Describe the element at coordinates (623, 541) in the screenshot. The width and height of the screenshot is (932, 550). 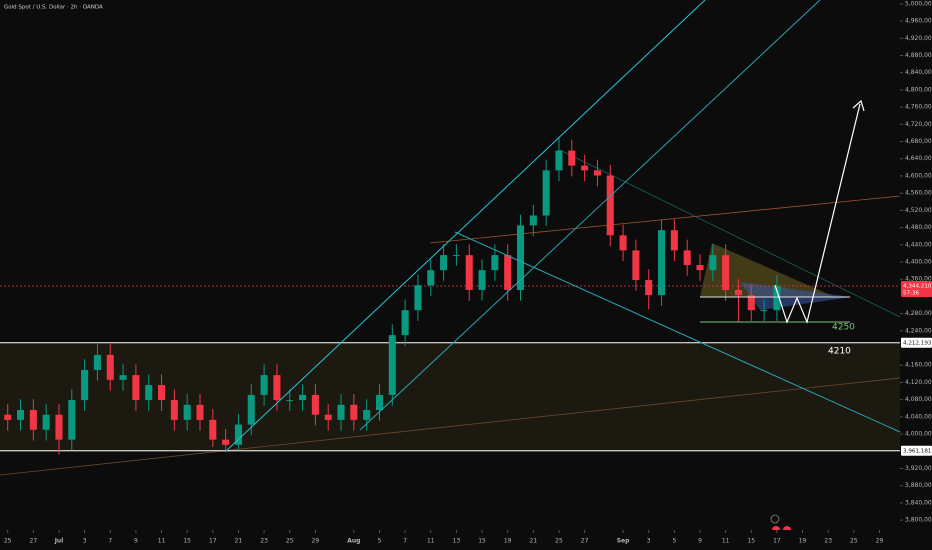
I see `x-tick-label: Sep` at that location.